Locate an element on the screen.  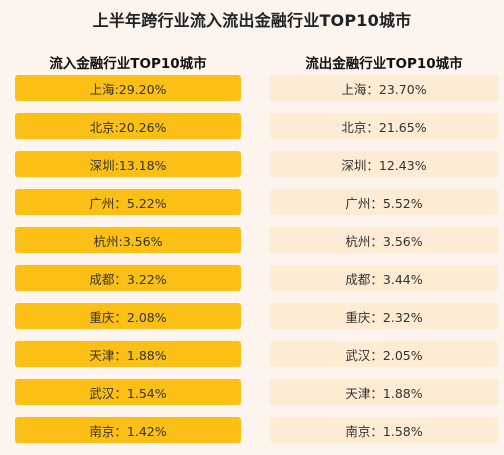
outflow-item-8: 武汉：2.05% is located at coordinates (384, 354).